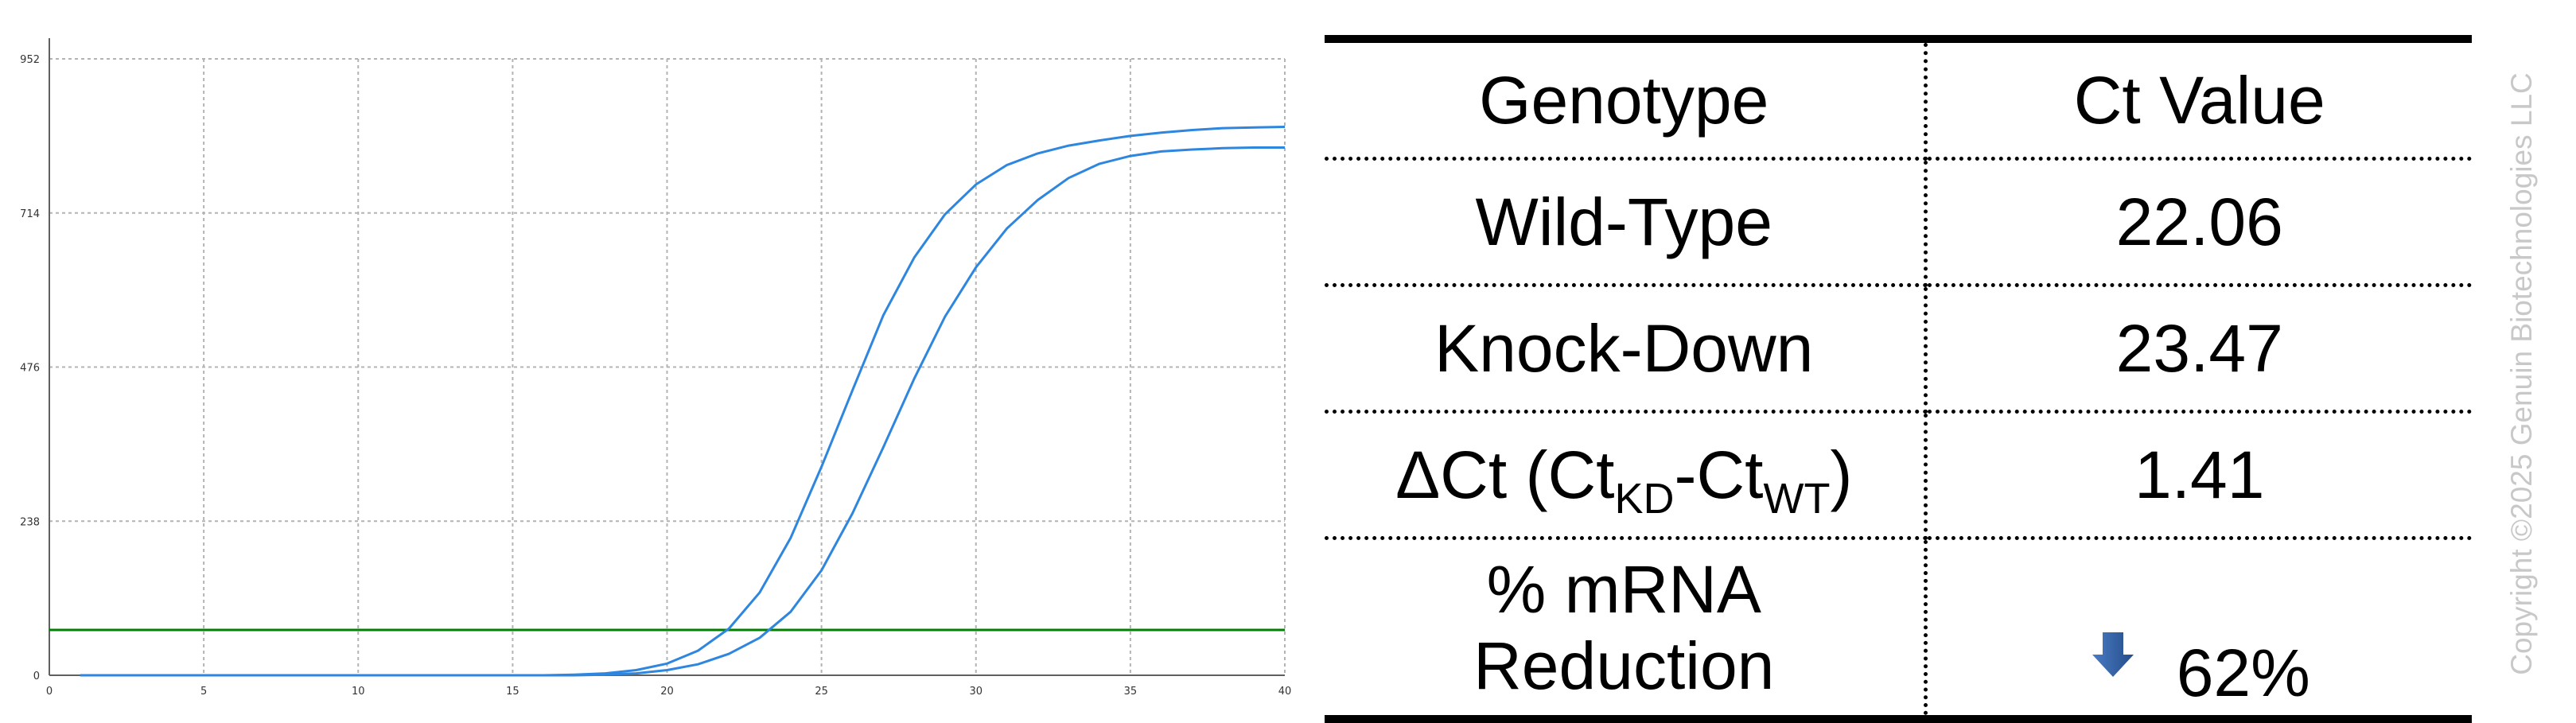 The width and height of the screenshot is (2576, 723). Describe the element at coordinates (30, 60) in the screenshot. I see `y-tick-label: 952` at that location.